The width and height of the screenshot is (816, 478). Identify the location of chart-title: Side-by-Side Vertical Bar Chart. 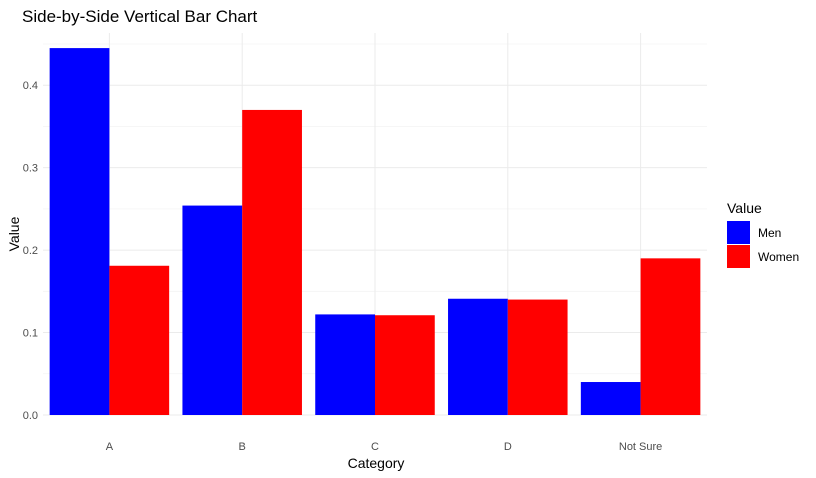
(140, 16).